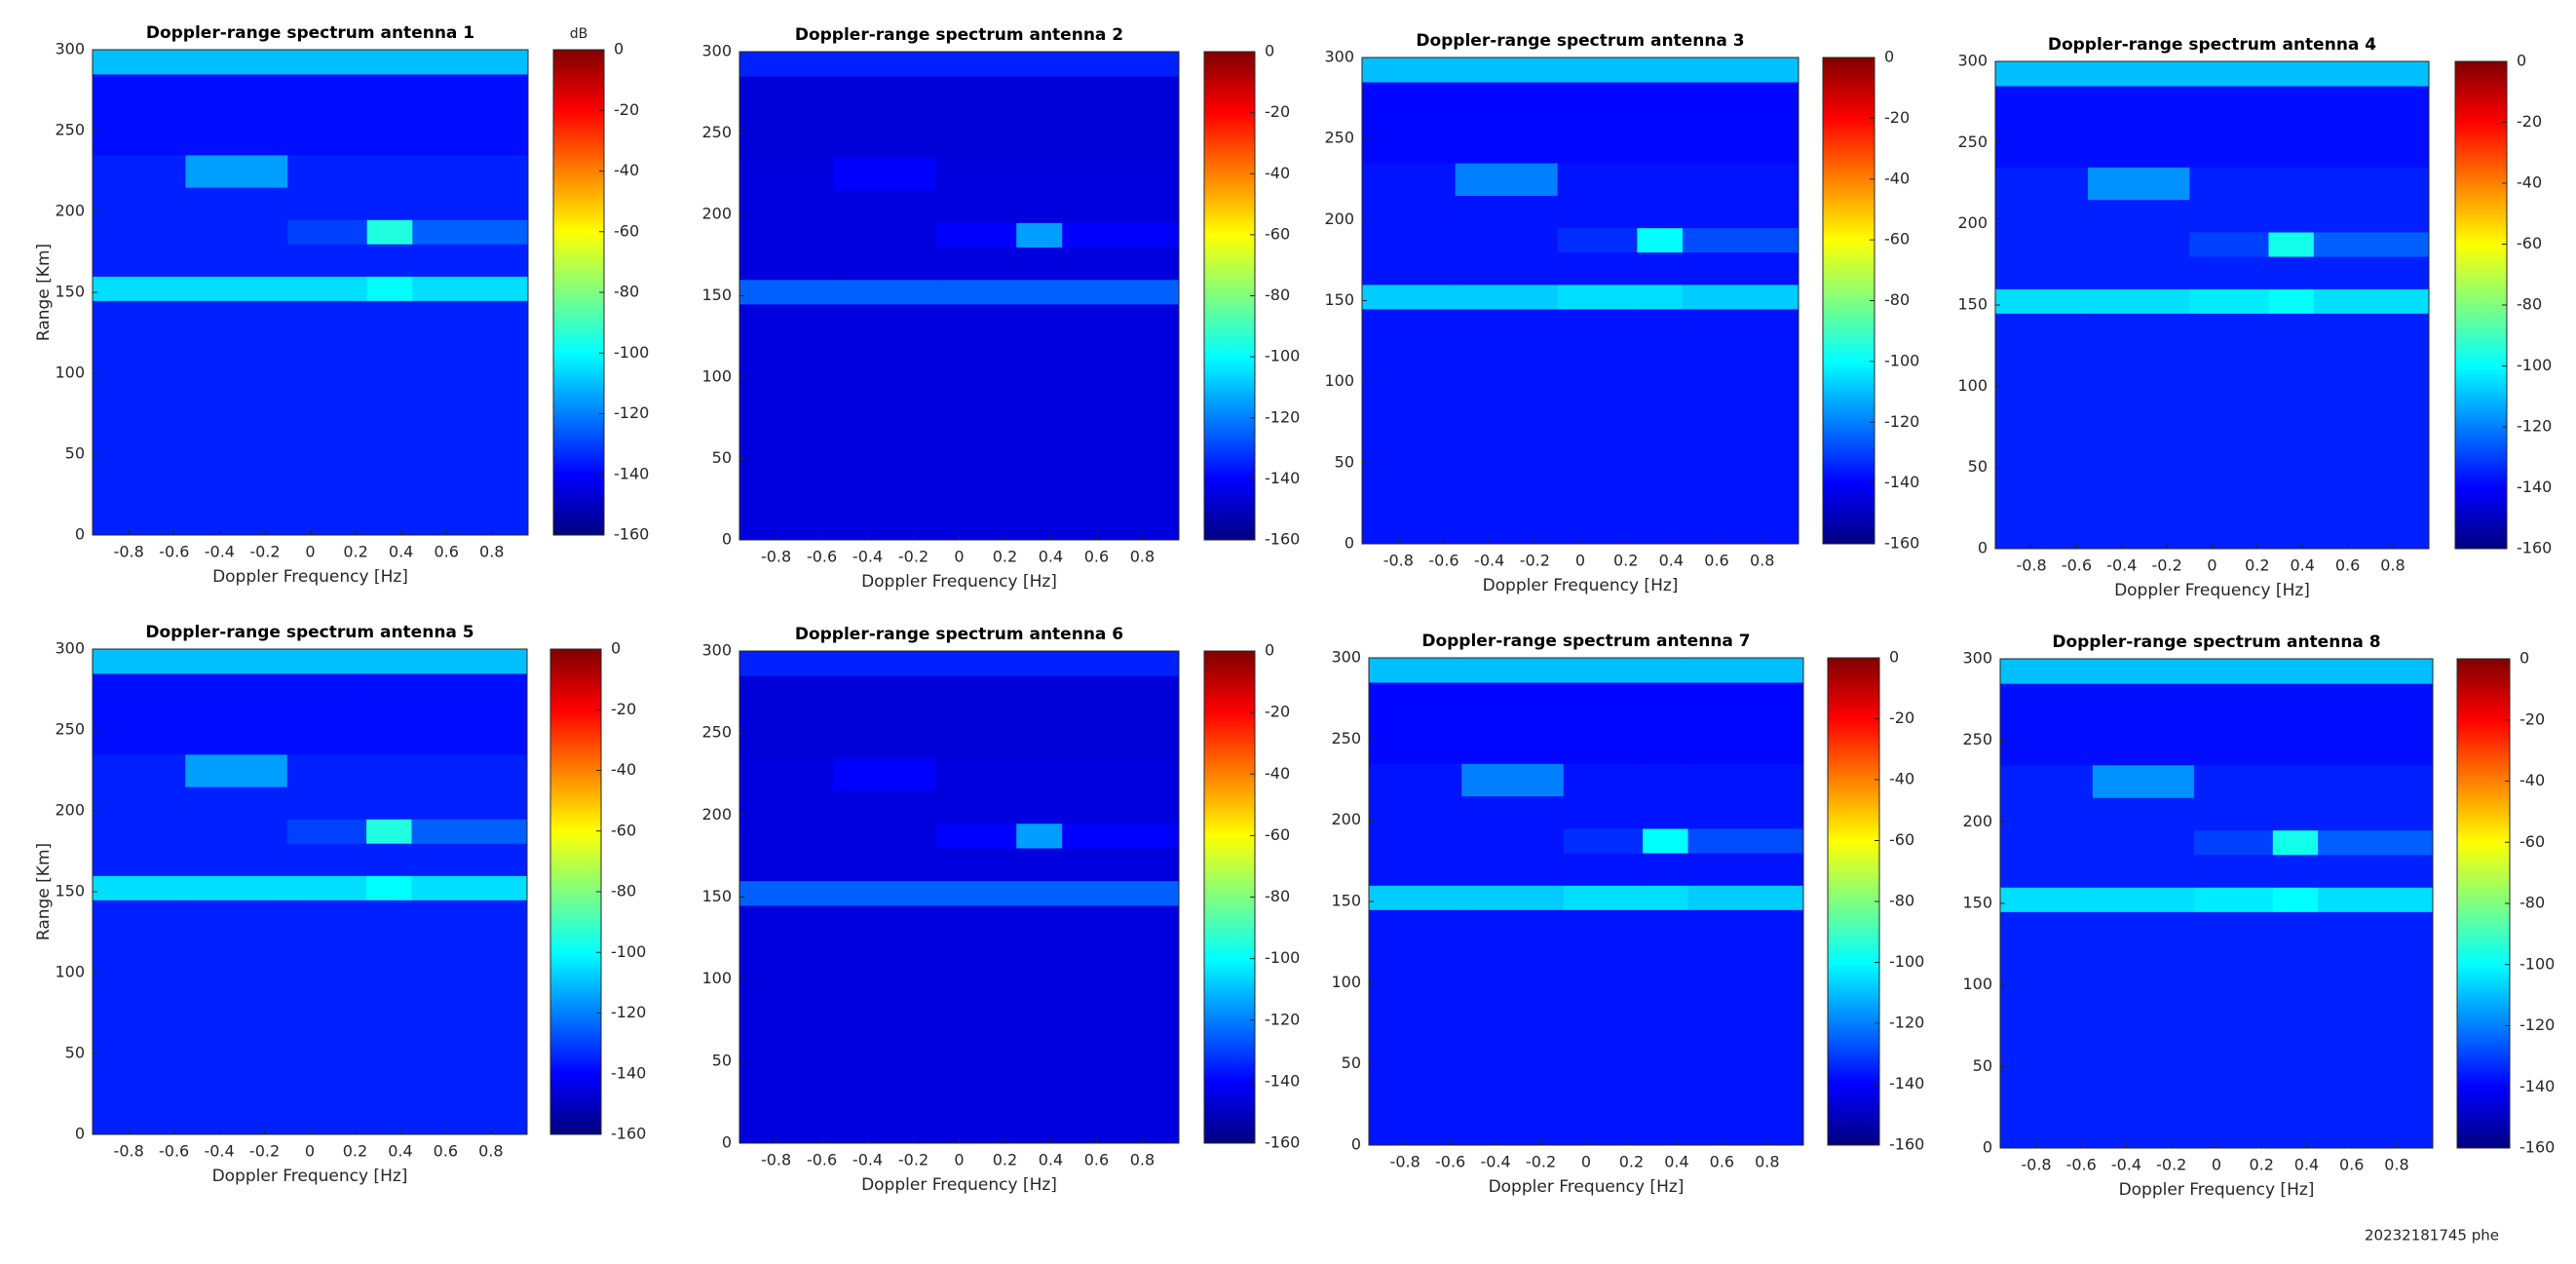  Describe the element at coordinates (959, 35) in the screenshot. I see `panel-title: Doppler-range spectrum antenna 2` at that location.